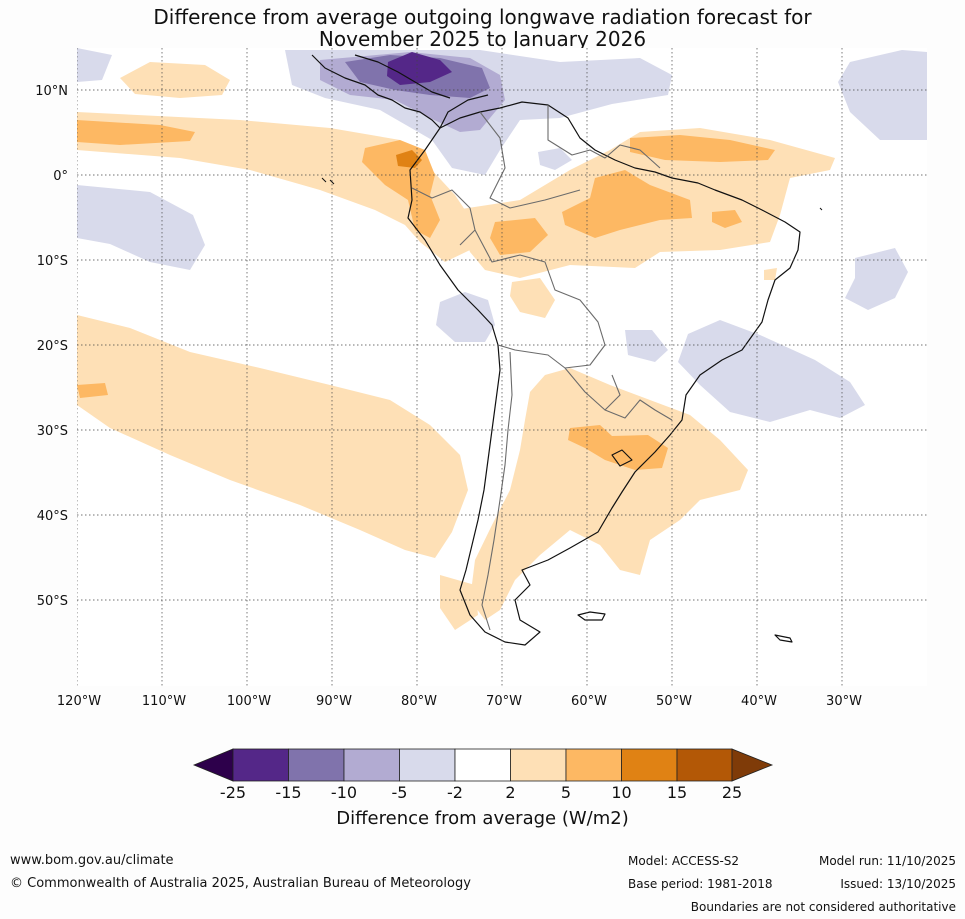 This screenshot has width=965, height=919. What do you see at coordinates (649, 765) in the screenshot?
I see `colorbar-bin-plus10-plus15` at bounding box center [649, 765].